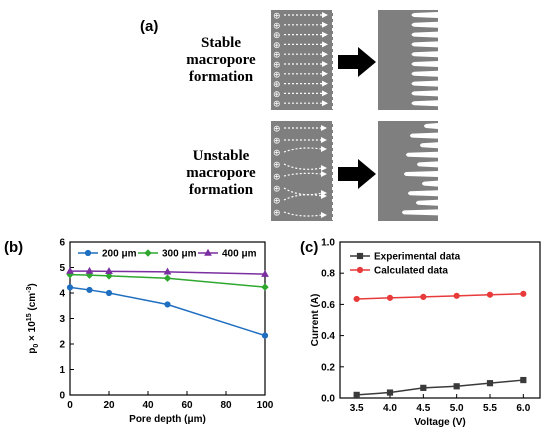 The height and width of the screenshot is (434, 550). Describe the element at coordinates (357, 62) in the screenshot. I see `stable-arrow` at that location.